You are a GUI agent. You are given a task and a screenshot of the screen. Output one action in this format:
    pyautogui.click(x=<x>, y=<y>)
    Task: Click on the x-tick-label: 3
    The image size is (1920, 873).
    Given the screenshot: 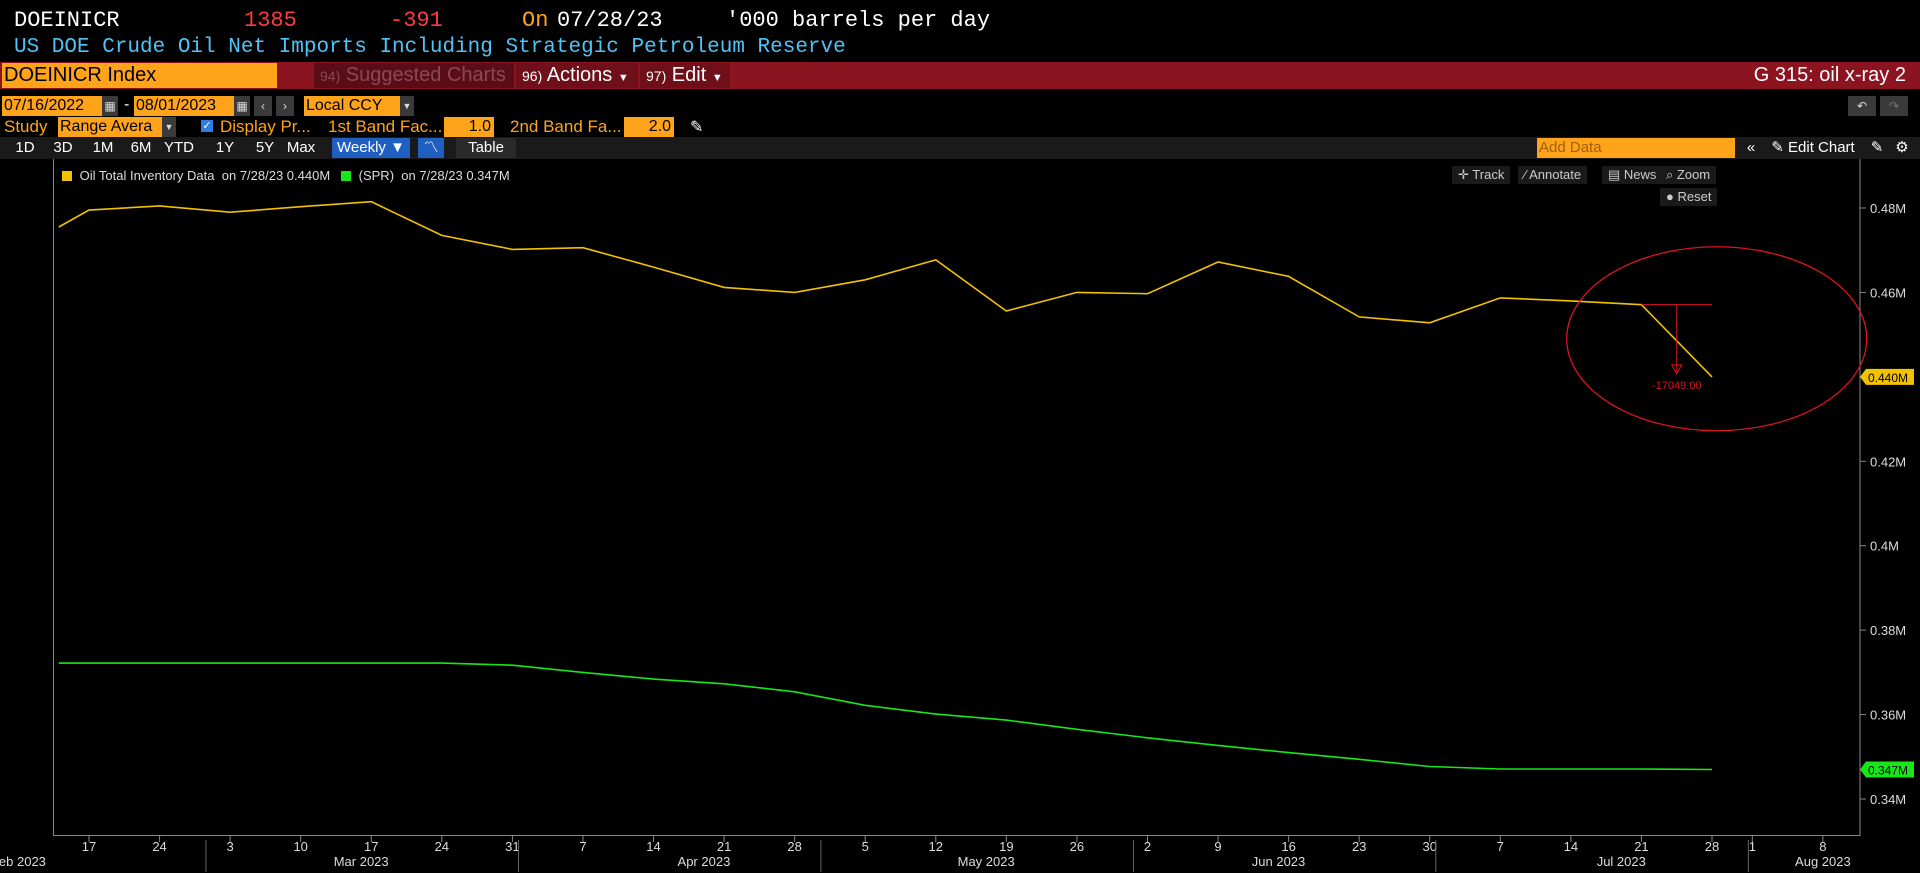 What is the action you would take?
    pyautogui.click(x=230, y=846)
    